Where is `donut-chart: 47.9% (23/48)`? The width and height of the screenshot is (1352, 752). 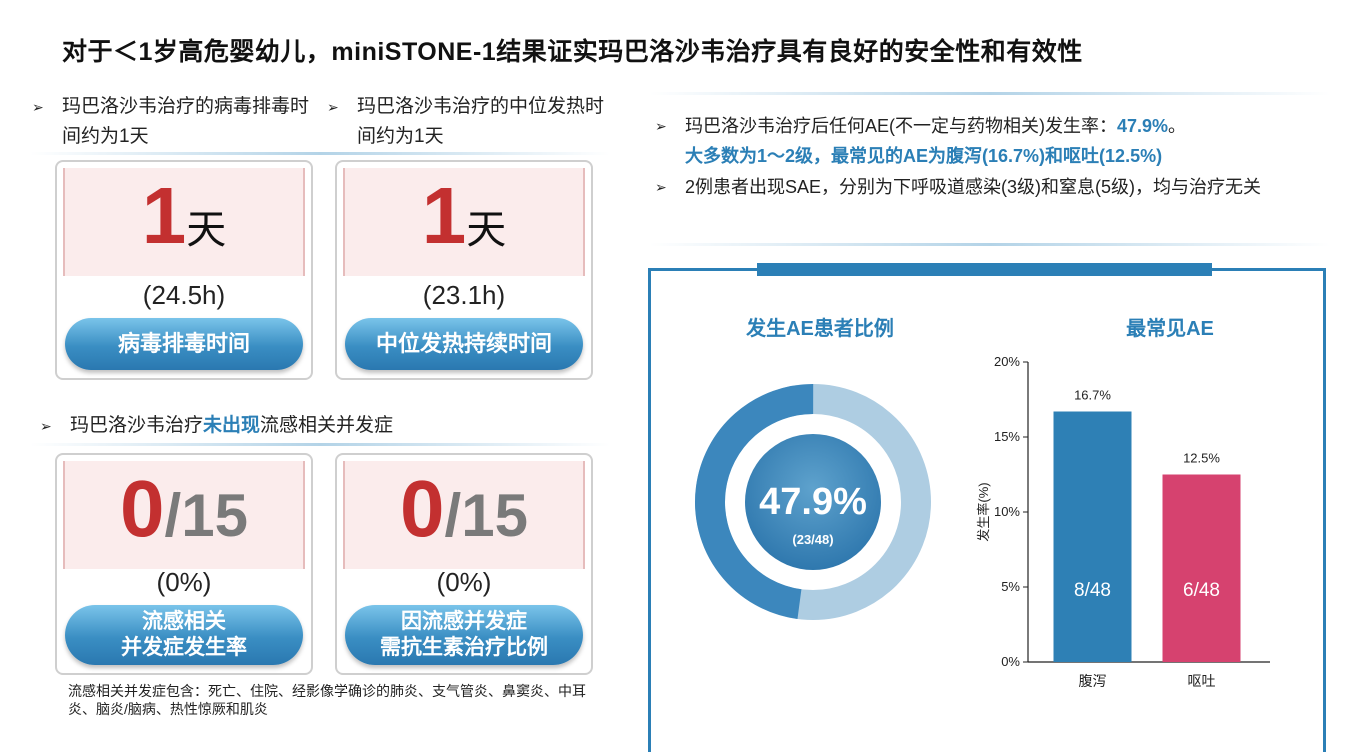 donut-chart: 47.9% (23/48) is located at coordinates (813, 502).